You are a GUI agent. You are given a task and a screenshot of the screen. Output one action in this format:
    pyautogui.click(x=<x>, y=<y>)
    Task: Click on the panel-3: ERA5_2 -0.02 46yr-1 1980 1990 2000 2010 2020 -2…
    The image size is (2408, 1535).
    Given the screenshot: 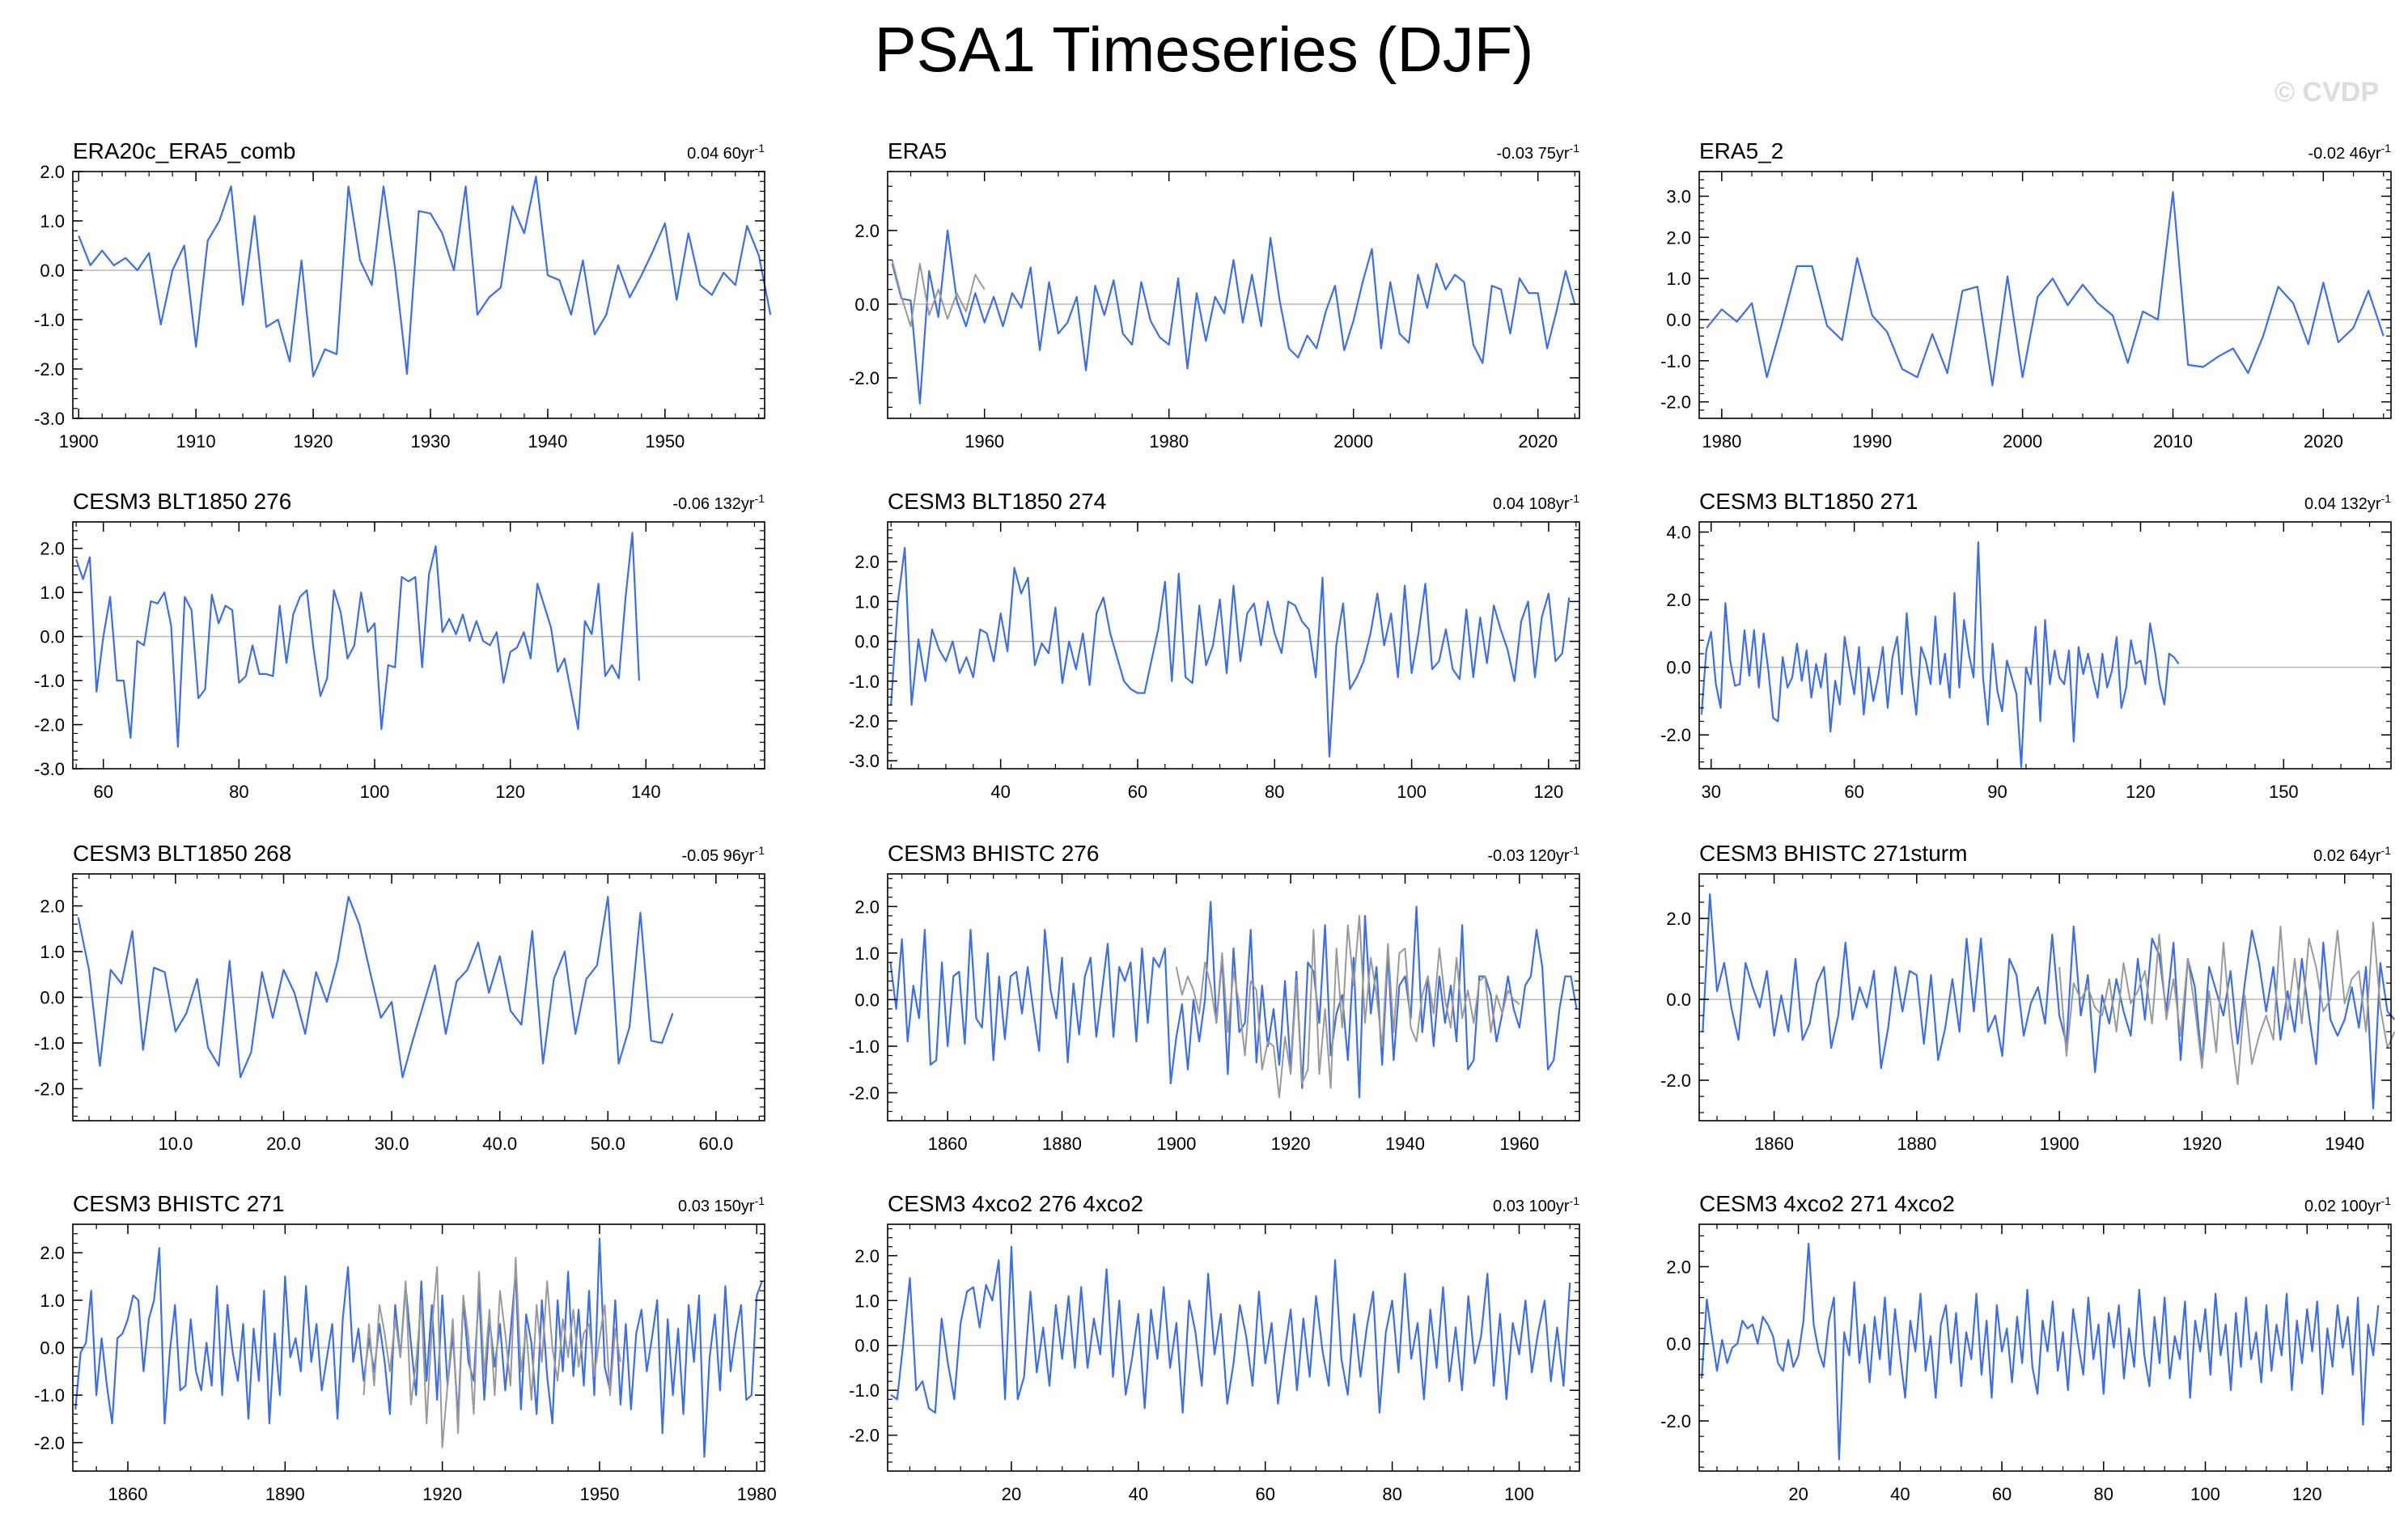 What is the action you would take?
    pyautogui.click(x=2026, y=295)
    